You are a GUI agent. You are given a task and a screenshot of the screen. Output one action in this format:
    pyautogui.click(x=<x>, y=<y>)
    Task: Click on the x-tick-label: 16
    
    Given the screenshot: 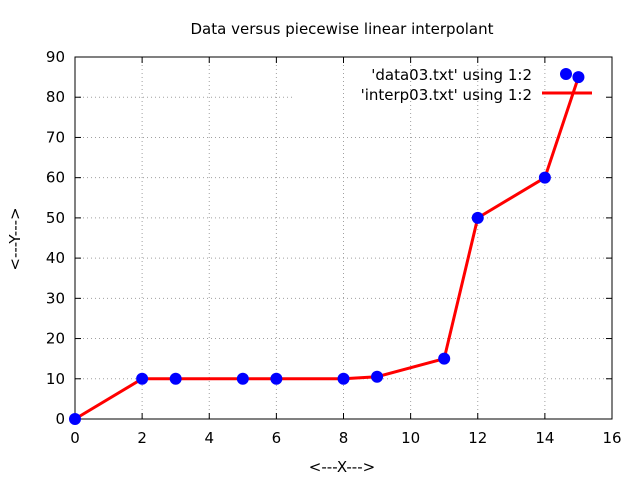 What is the action you would take?
    pyautogui.click(x=611, y=438)
    